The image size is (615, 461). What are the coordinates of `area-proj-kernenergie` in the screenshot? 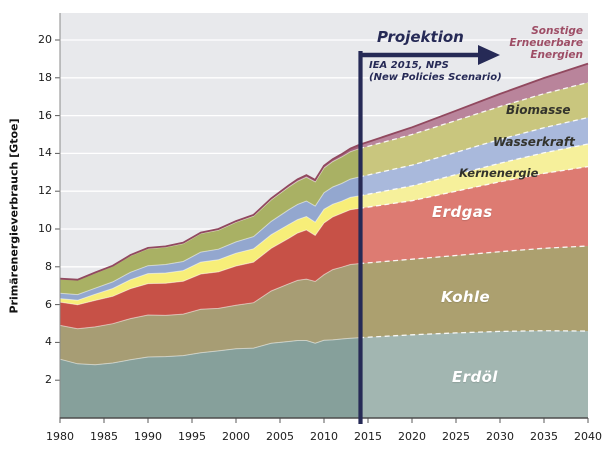 It's located at (473, 176).